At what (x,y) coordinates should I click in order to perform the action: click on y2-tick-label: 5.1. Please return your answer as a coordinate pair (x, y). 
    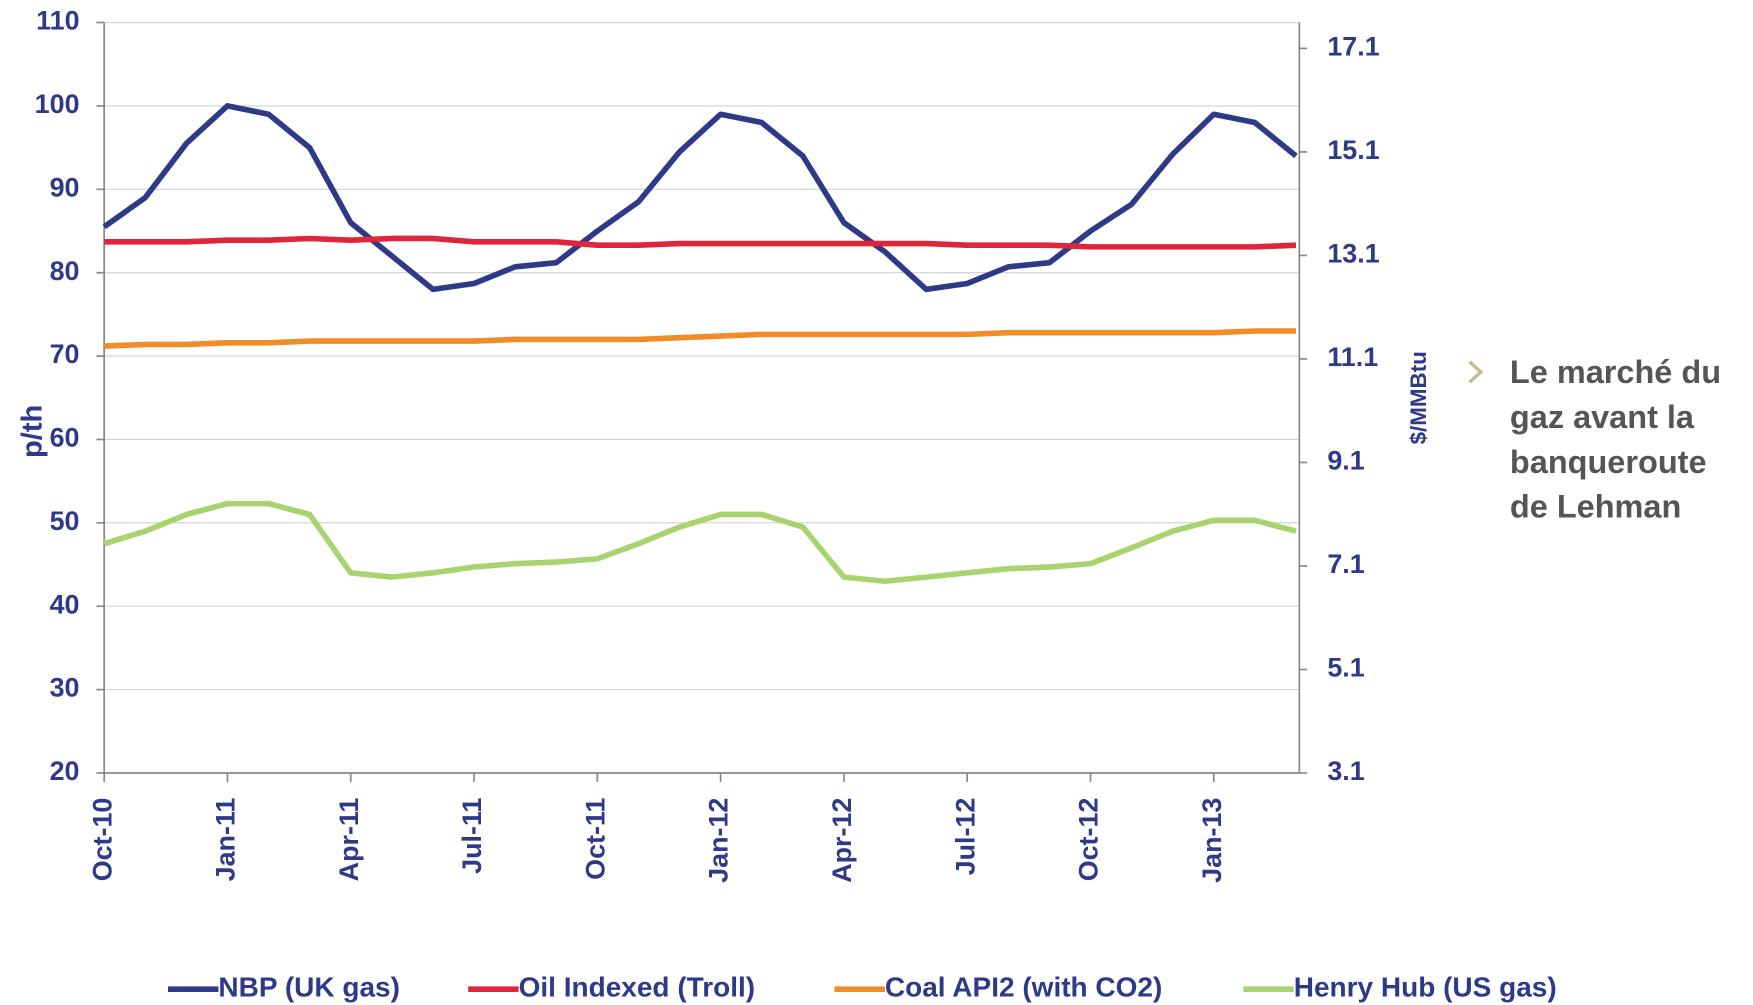
    Looking at the image, I should click on (1345, 668).